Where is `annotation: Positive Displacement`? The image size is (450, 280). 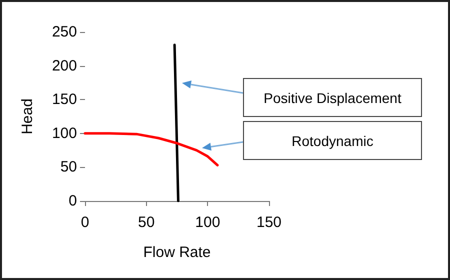 annotation: Positive Displacement is located at coordinates (333, 98).